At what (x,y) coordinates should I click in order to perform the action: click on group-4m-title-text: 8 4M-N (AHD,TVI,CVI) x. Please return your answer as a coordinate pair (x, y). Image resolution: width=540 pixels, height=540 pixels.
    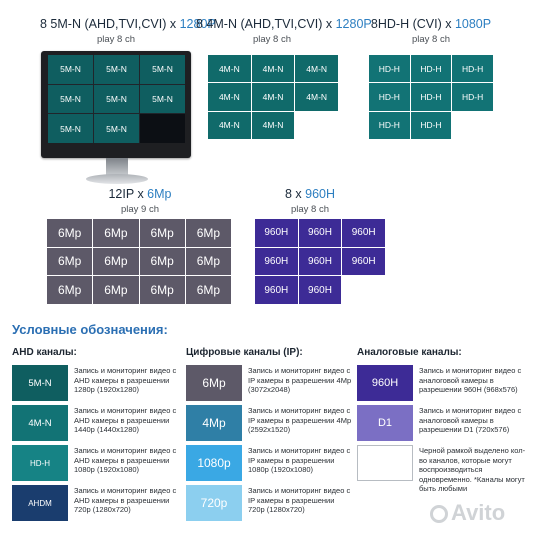
    Looking at the image, I should click on (266, 24).